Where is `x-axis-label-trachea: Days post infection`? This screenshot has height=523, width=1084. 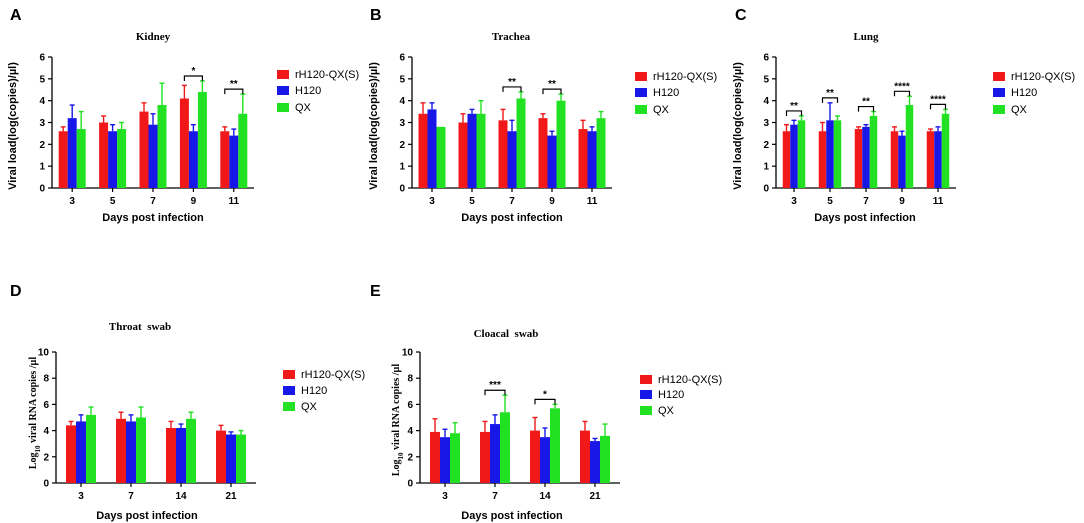 x-axis-label-trachea: Days post infection is located at coordinates (512, 218).